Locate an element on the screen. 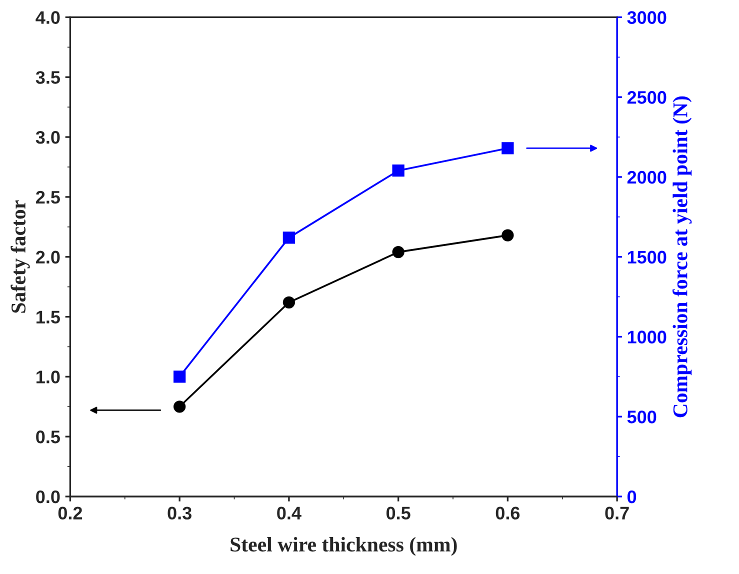 The image size is (739, 574). y2-tick-label: 2500 is located at coordinates (646, 97).